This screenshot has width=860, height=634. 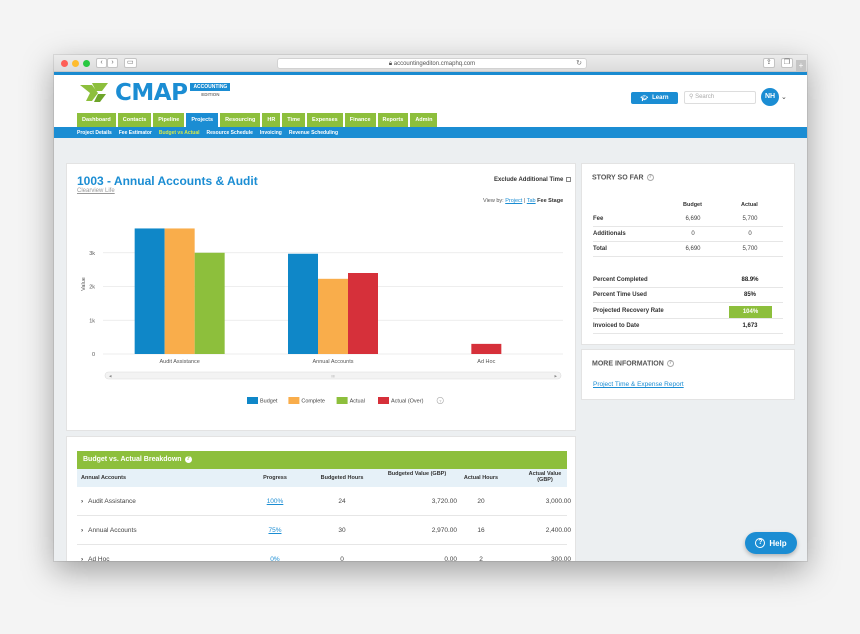 I want to click on subnav-revenue-scheduling: Revenue Scheduling, so click(x=313, y=132).